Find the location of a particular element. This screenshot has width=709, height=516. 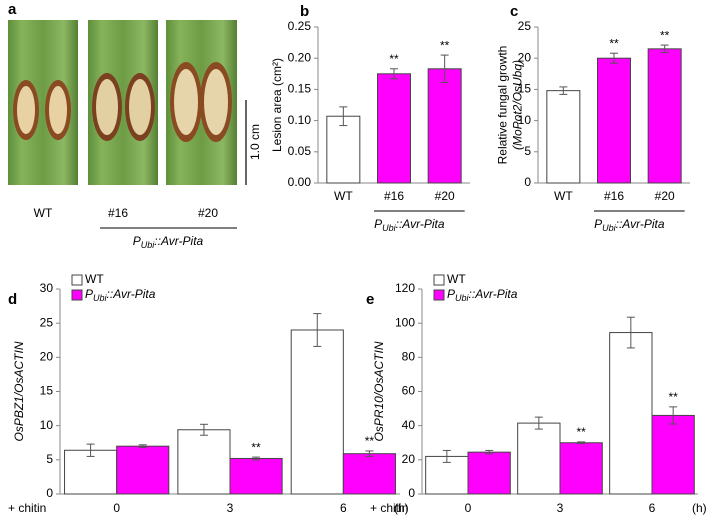

lesions is located at coordinates (122, 102).